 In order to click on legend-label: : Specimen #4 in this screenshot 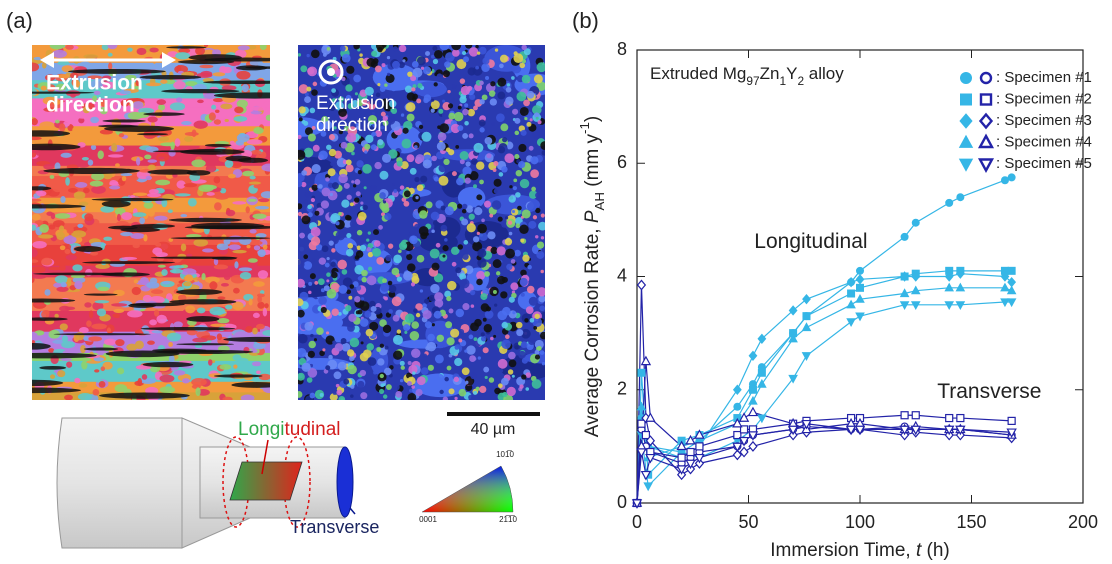, I will do `click(1044, 141)`.